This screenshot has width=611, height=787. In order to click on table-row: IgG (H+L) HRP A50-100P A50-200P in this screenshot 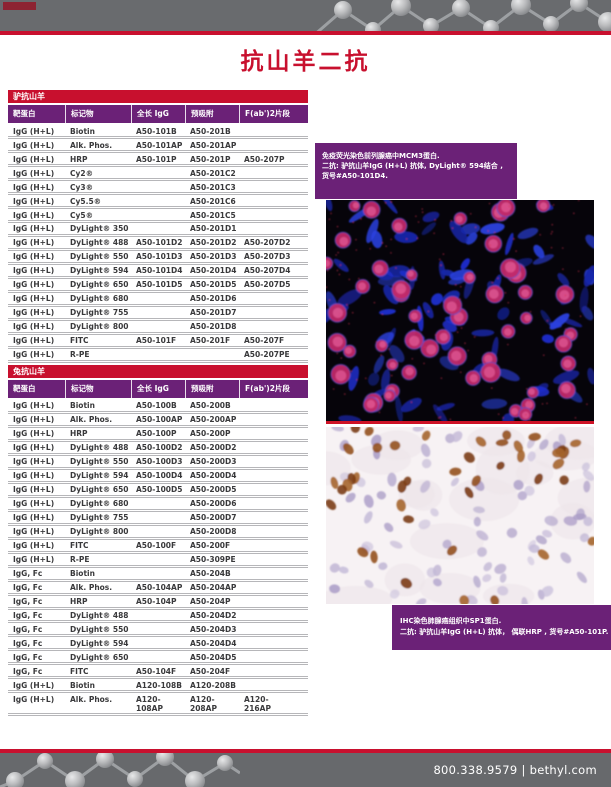, I will do `click(158, 435)`.